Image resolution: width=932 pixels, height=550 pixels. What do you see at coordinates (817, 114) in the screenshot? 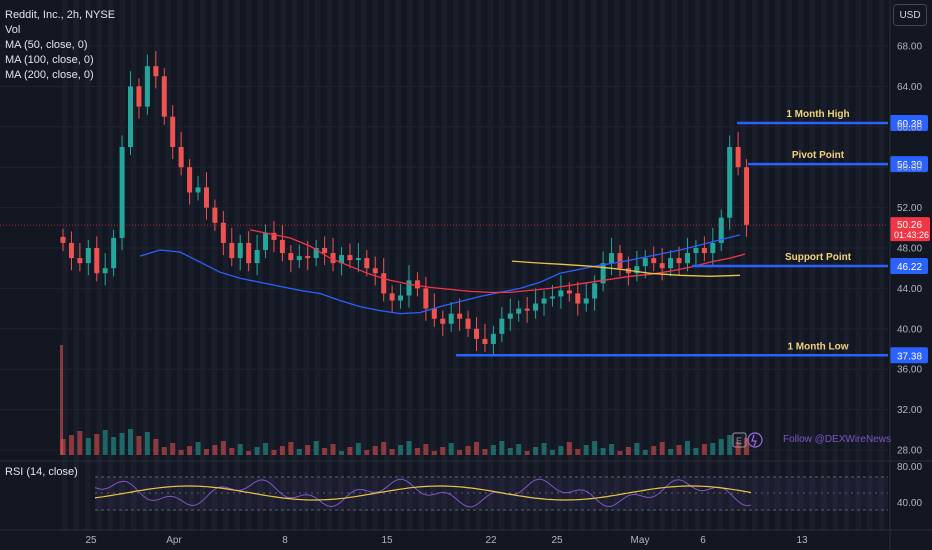
I see `level-name: 1 Month High` at bounding box center [817, 114].